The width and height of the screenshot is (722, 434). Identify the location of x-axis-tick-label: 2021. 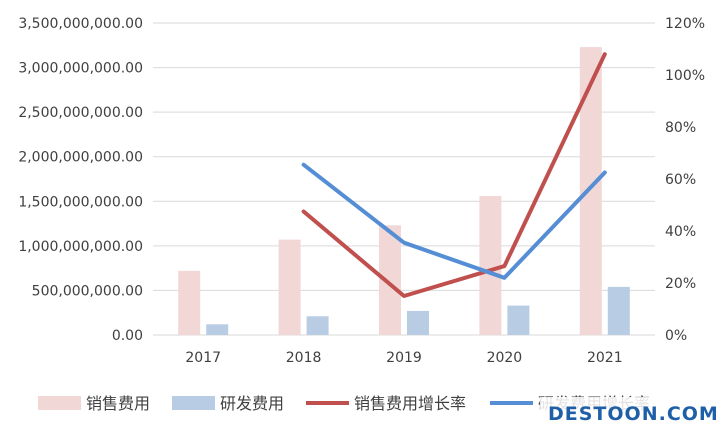
(605, 358).